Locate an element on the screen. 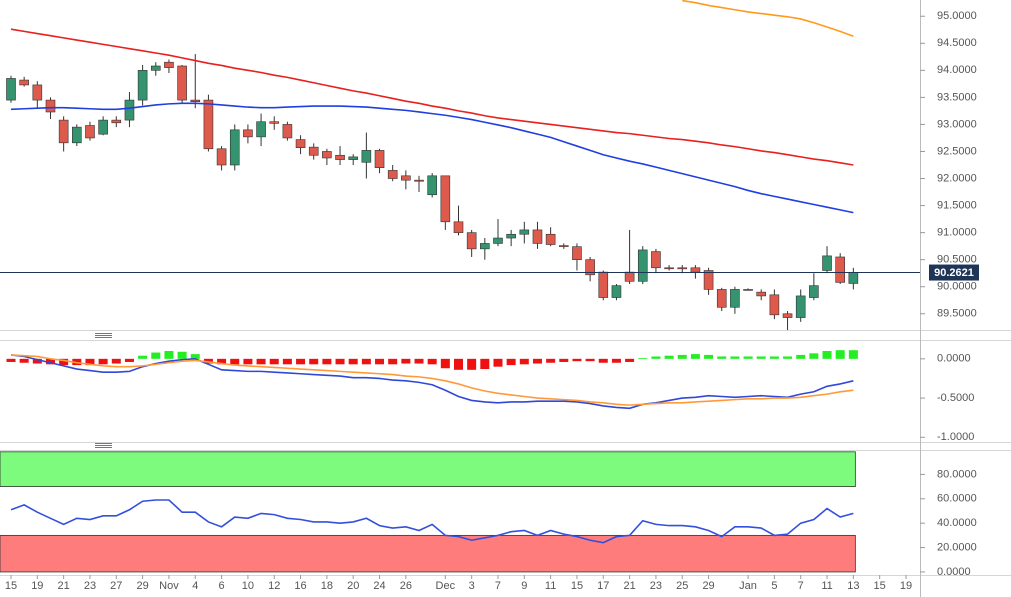 The image size is (1011, 597). x-tick-label: 17 is located at coordinates (603, 586).